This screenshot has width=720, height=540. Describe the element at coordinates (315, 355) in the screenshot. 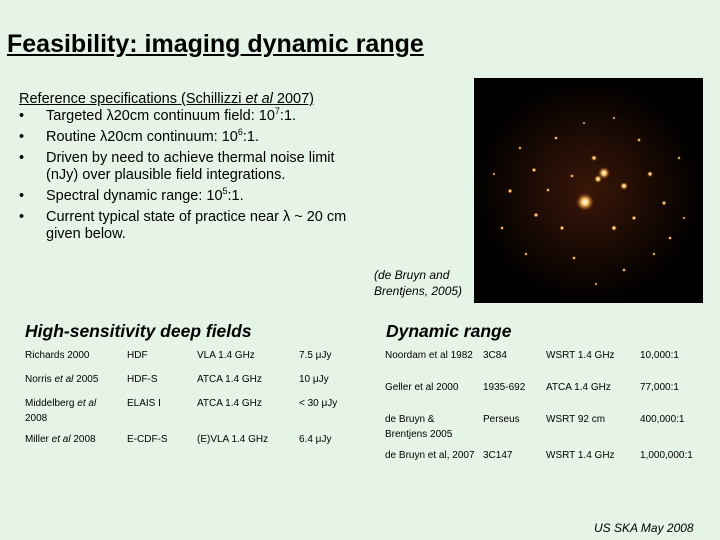

I see `sensitivity-cell: 7.5 μJy` at that location.